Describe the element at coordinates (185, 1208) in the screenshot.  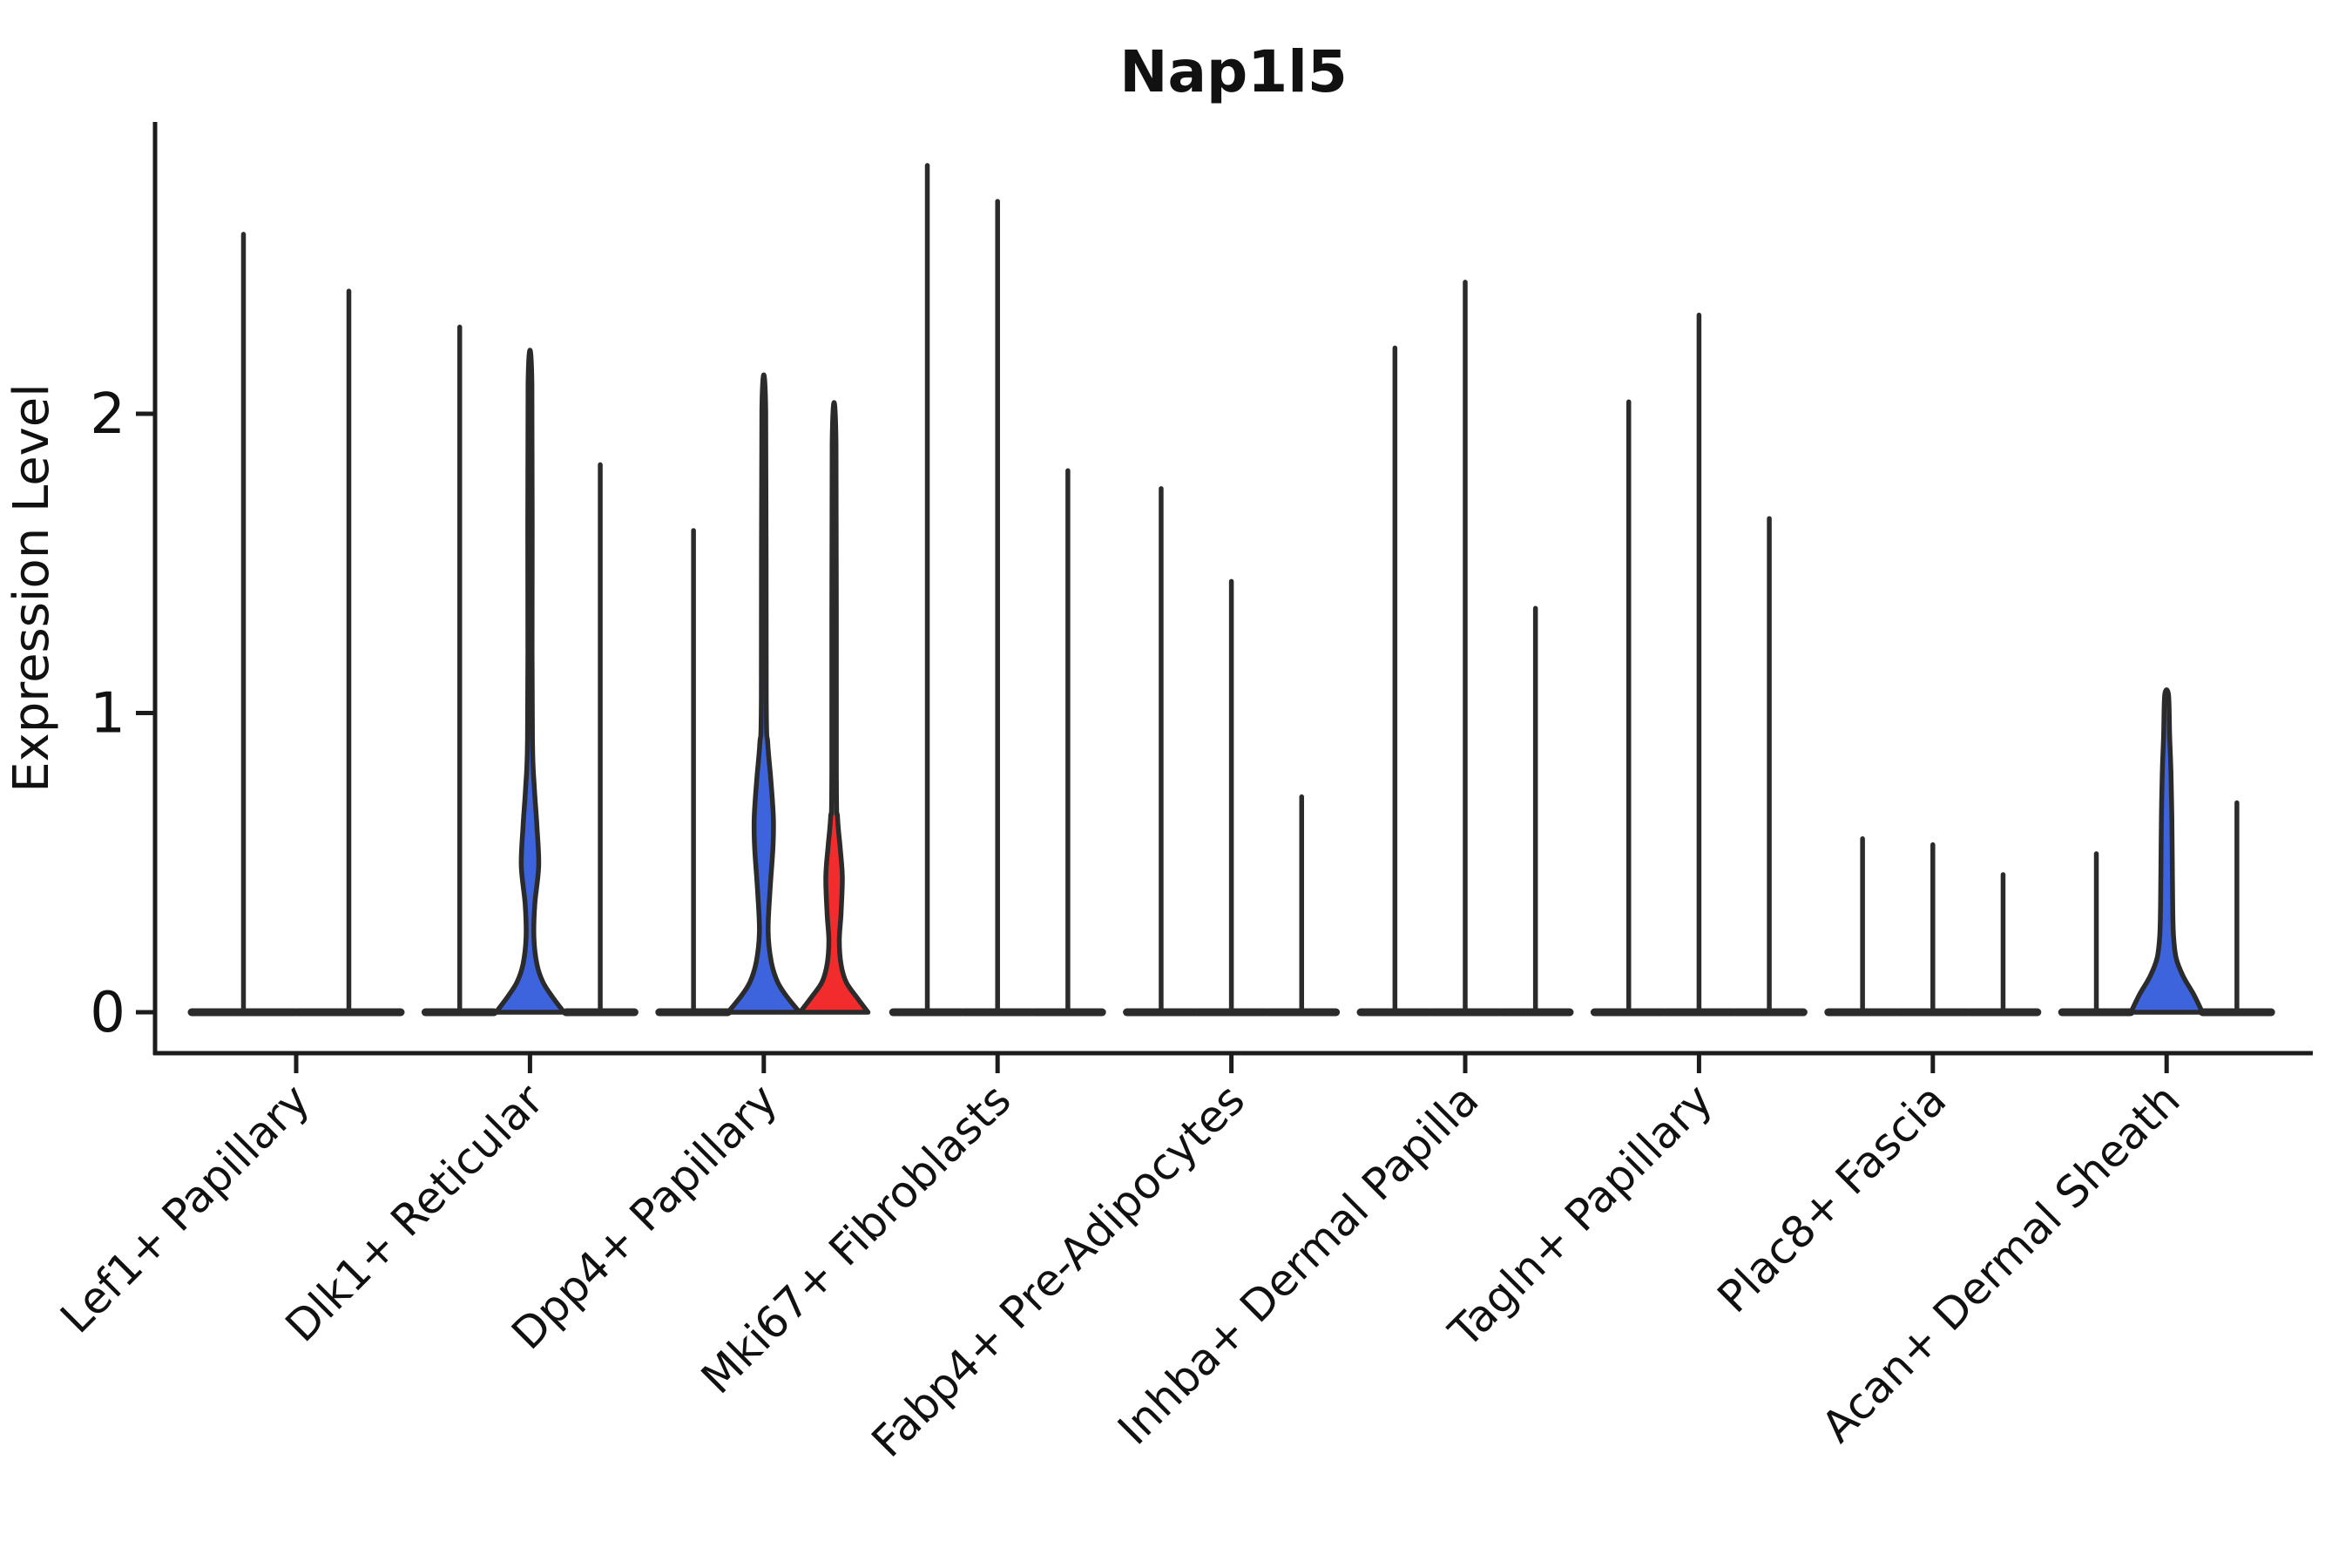
I see `x-tick-label: Lef1+ Papillary` at that location.